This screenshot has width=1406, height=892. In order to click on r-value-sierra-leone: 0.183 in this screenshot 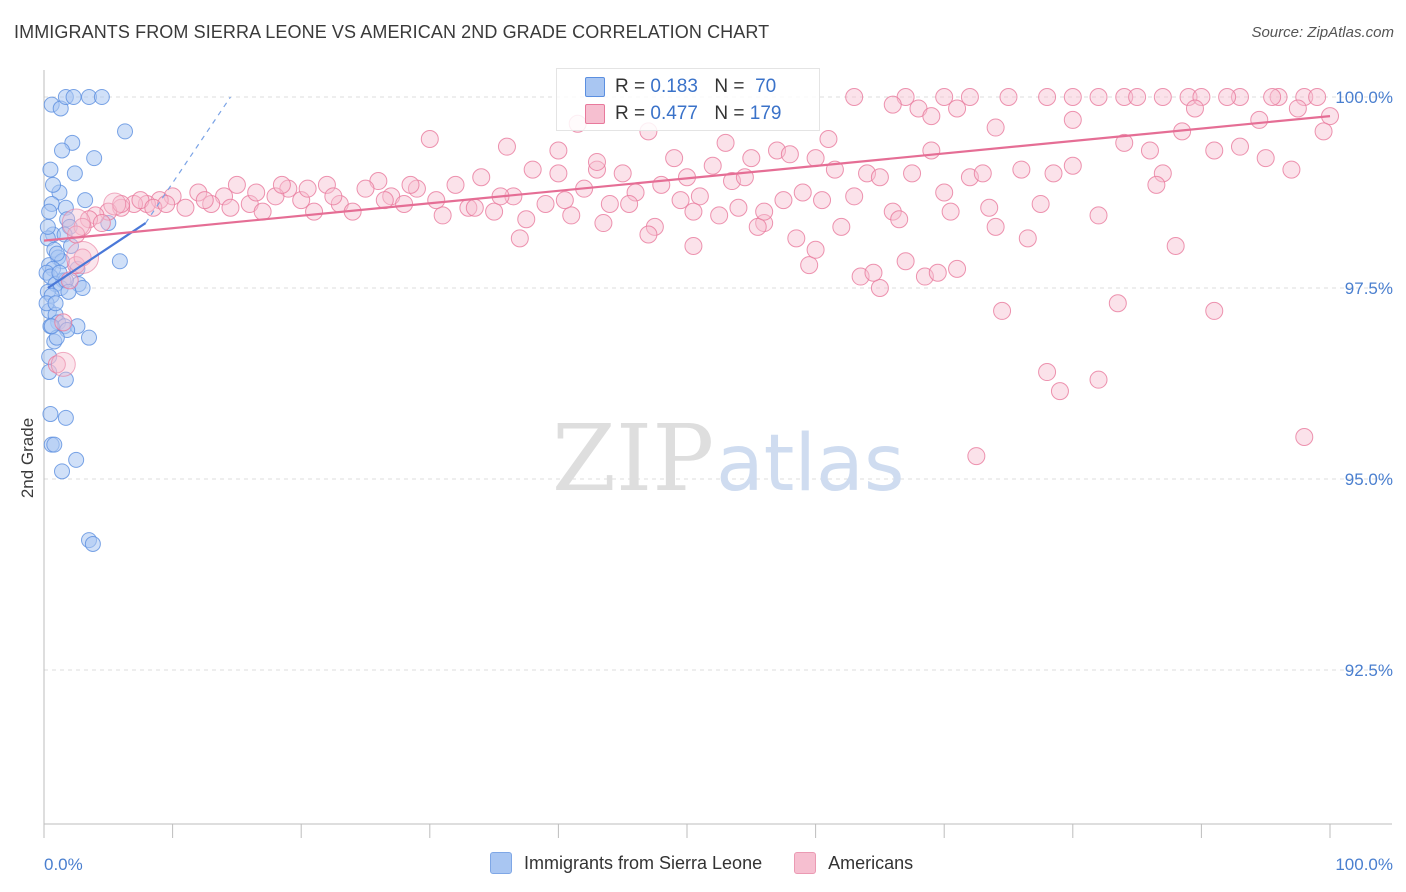, I will do `click(674, 86)`.